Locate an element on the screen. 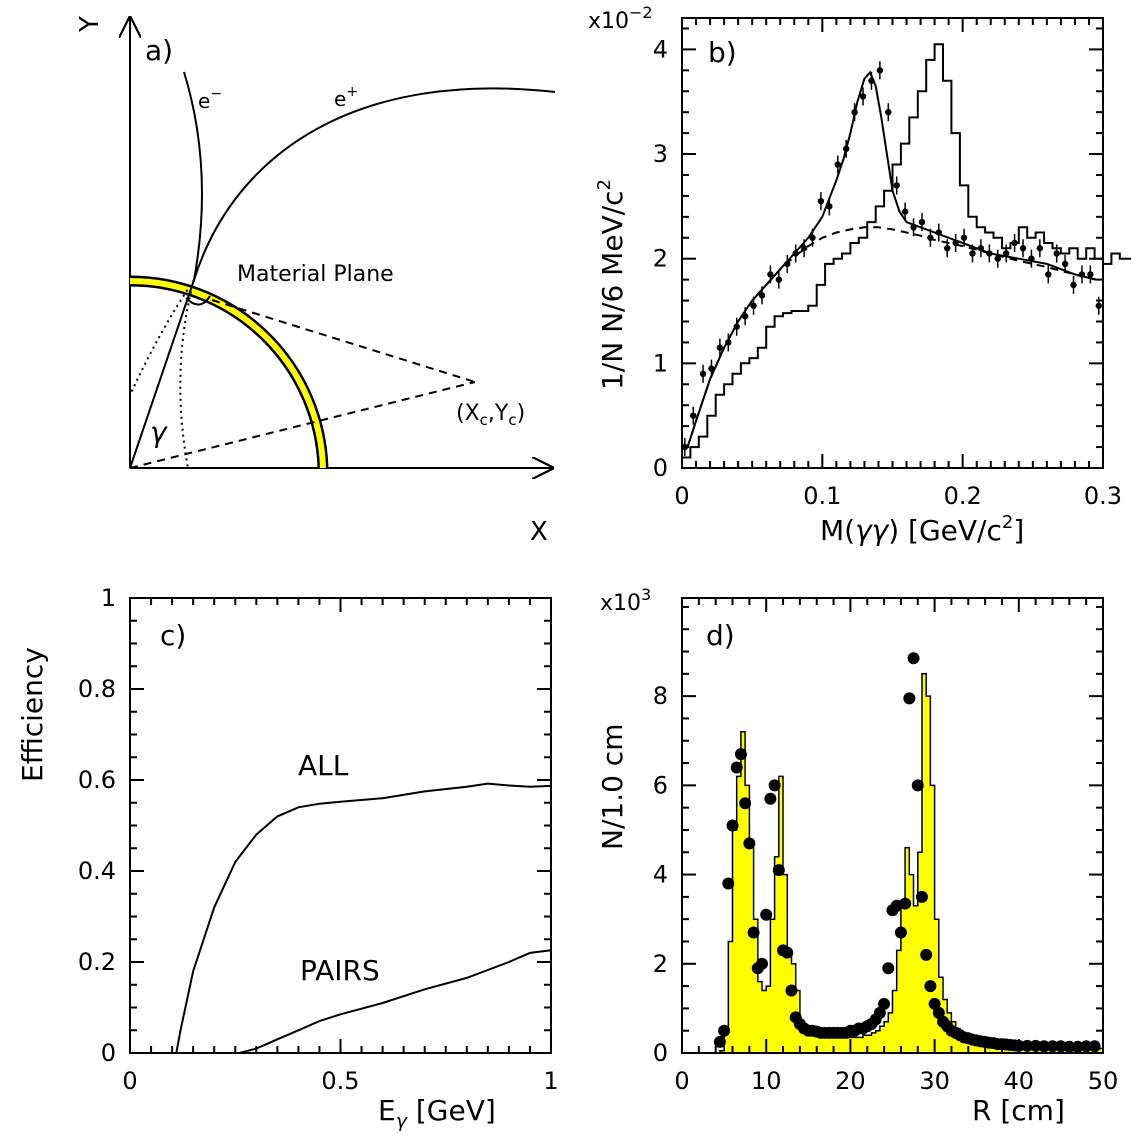  x-tick-label: 30 is located at coordinates (934, 1081).